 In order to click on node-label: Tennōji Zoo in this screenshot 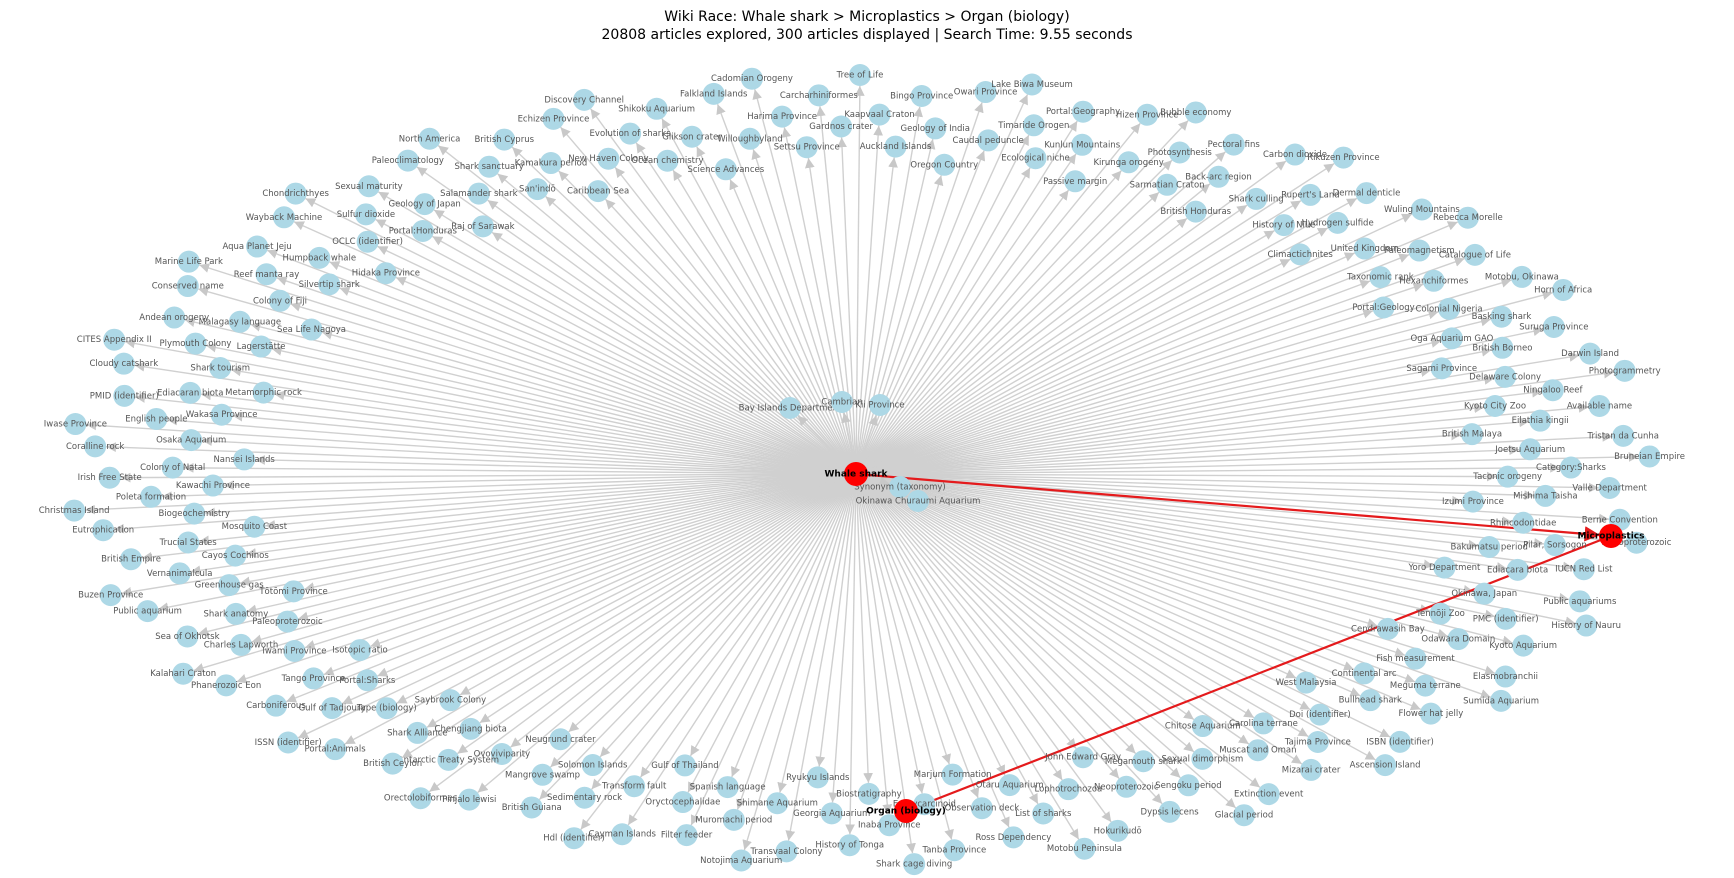, I will do `click(1440, 614)`.